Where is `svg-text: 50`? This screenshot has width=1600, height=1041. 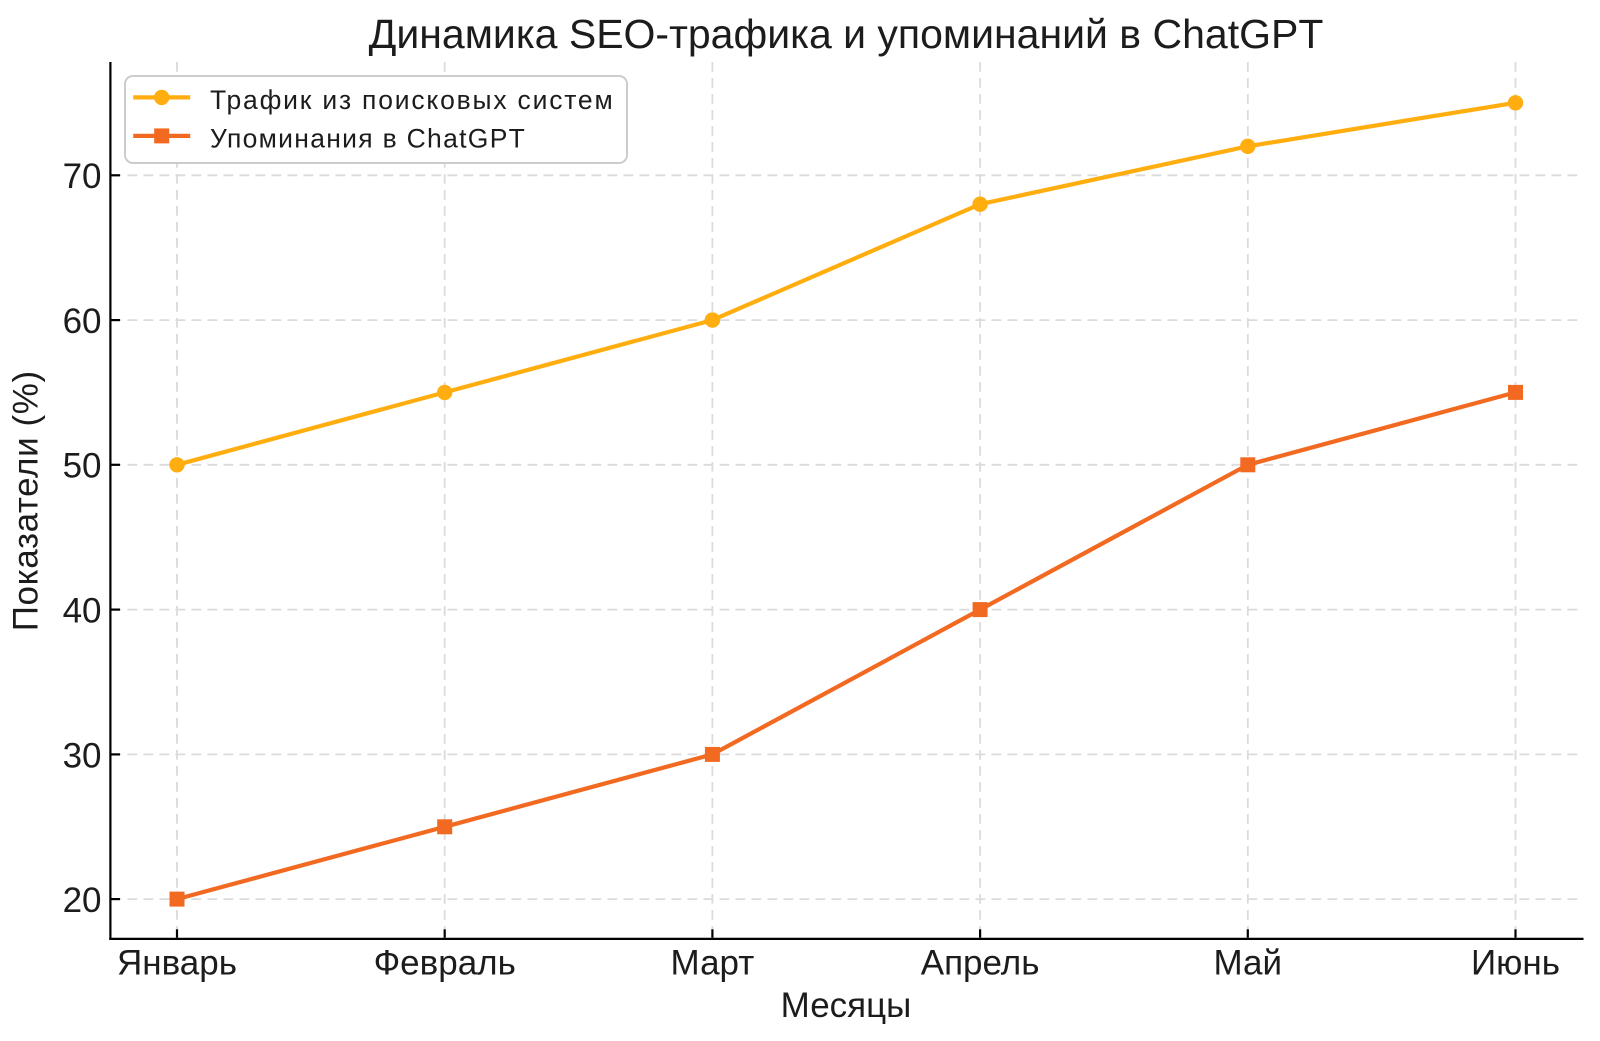 svg-text: 50 is located at coordinates (82, 466).